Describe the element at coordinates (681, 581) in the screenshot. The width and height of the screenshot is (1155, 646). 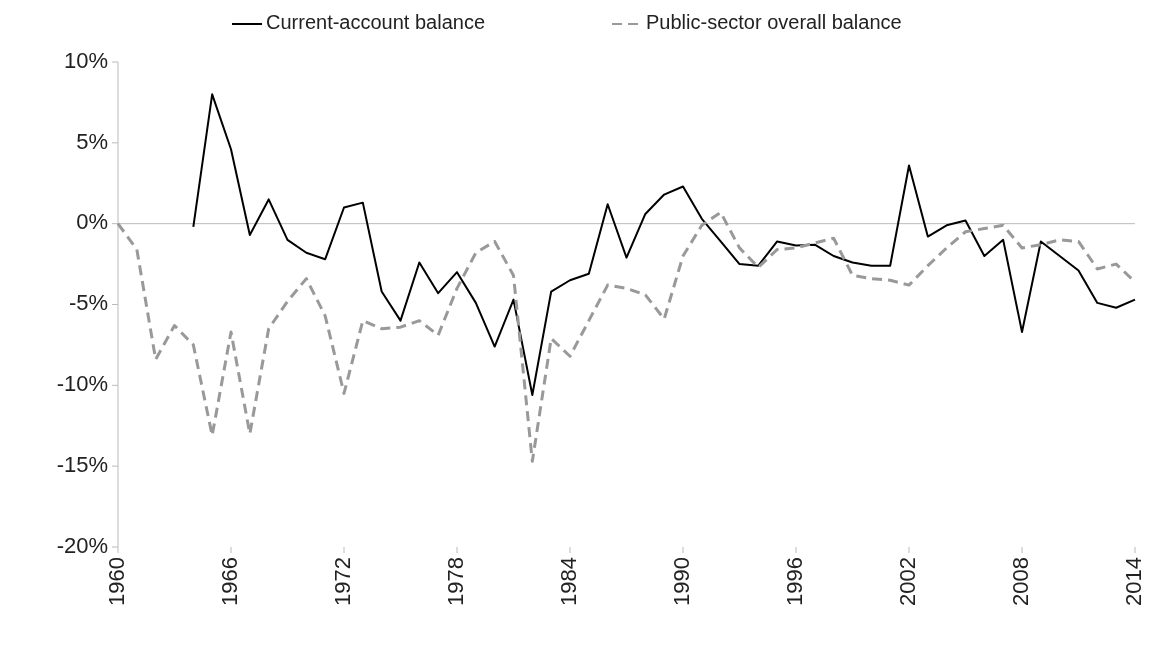
I see `x-tick-label: 1990` at that location.